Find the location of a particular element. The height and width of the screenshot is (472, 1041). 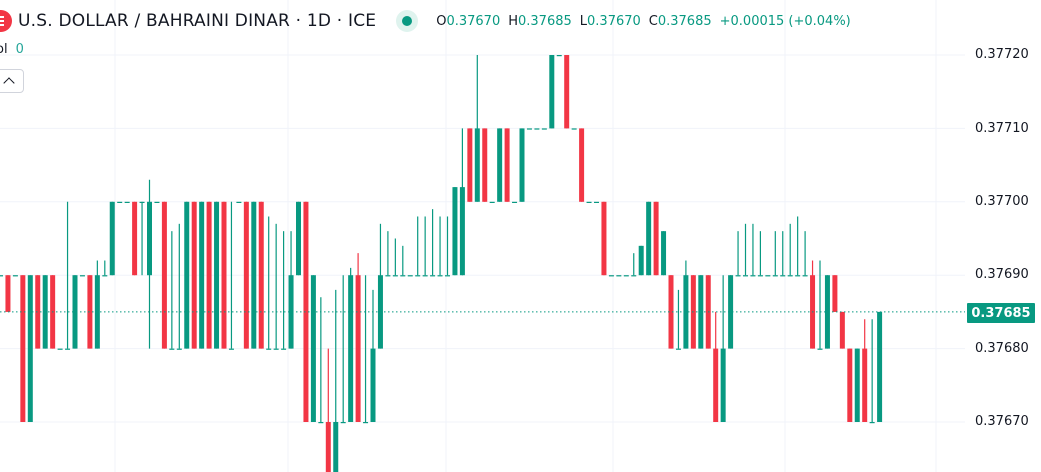

market-status-indicator is located at coordinates (407, 21).